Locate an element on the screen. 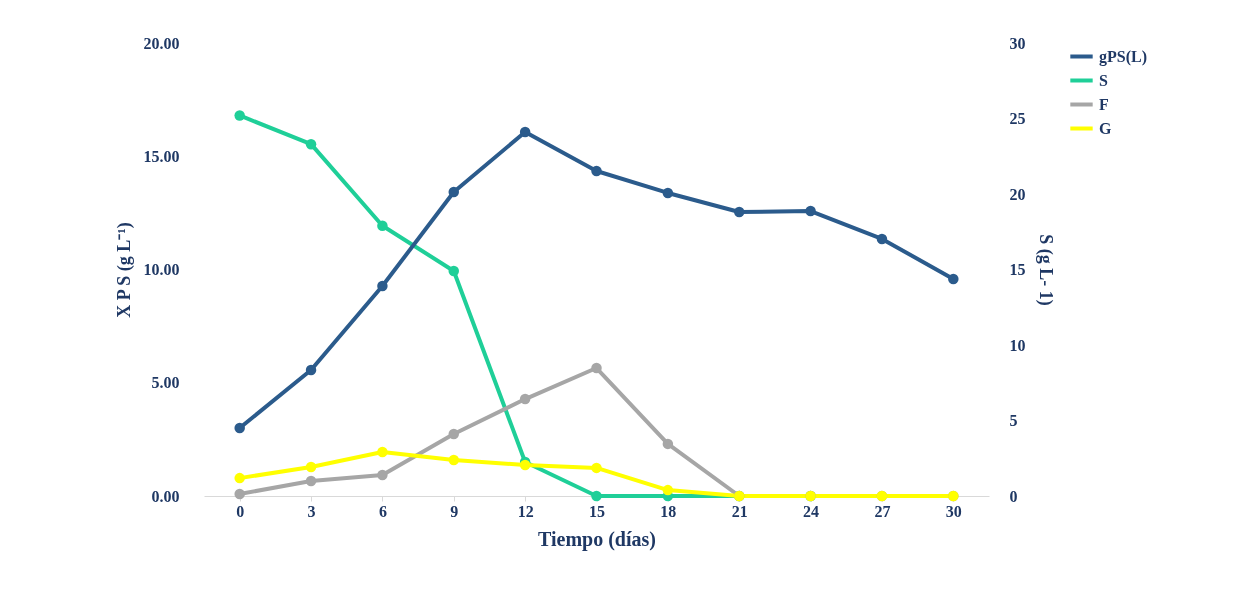  y2-tick-label: 15 is located at coordinates (1017, 269).